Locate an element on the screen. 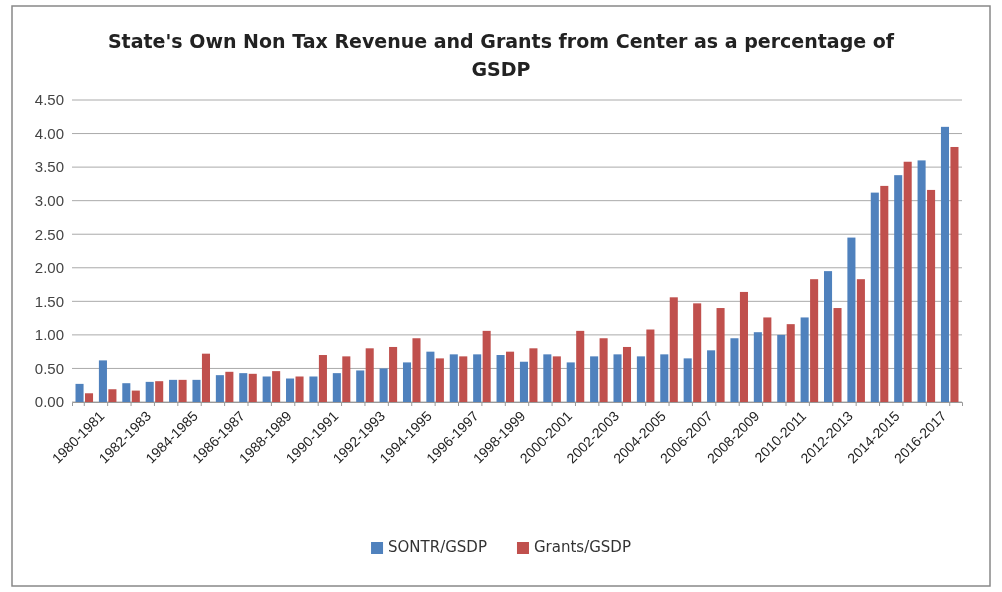 Image resolution: width=1002 pixels, height=592 pixels. y-tick-label: 4.00 is located at coordinates (49, 133).